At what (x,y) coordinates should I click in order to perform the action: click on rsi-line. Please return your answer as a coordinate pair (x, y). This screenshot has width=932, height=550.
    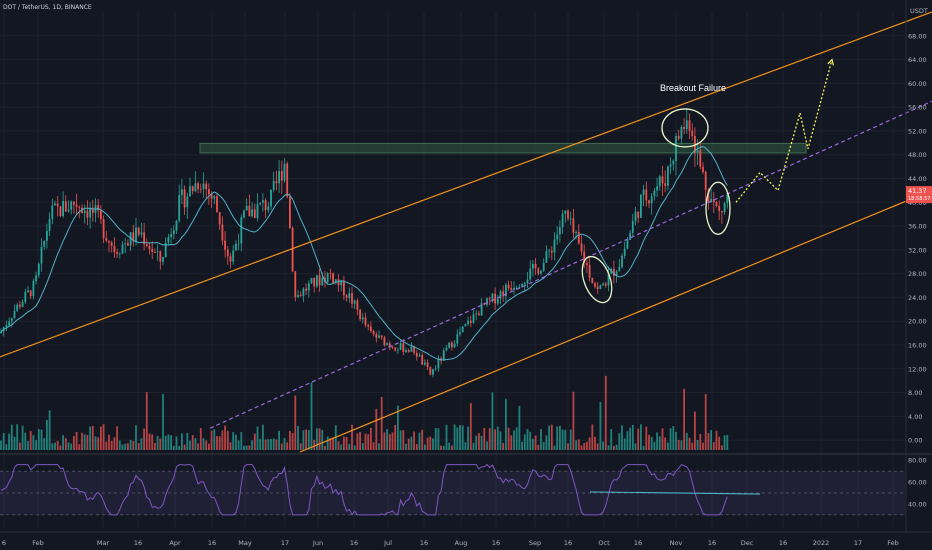
    Looking at the image, I should click on (364, 489).